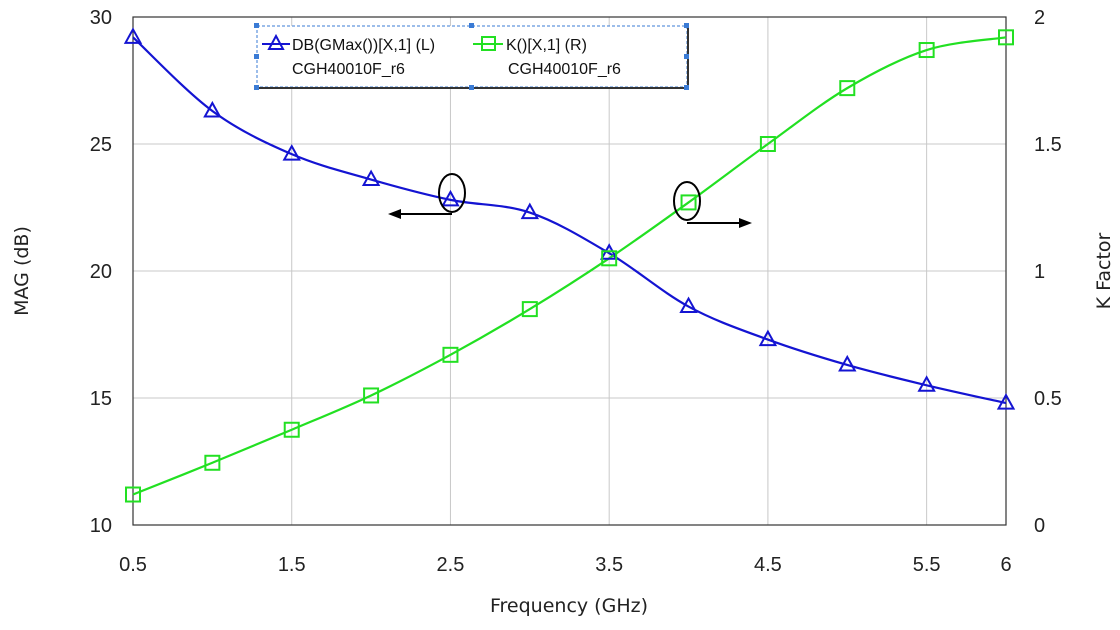 This screenshot has width=1120, height=630. I want to click on y-left-tick-label: 15, so click(101, 399).